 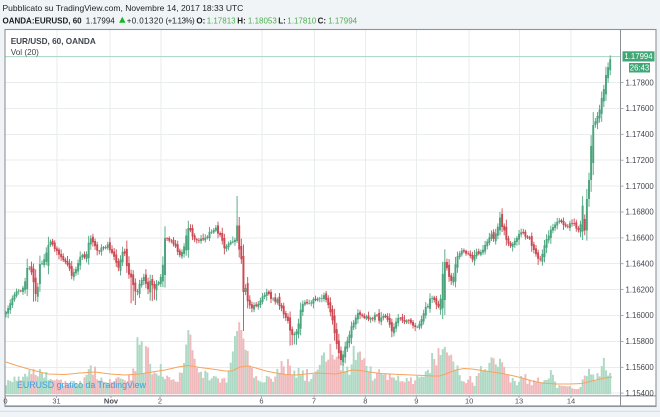 What do you see at coordinates (640, 238) in the screenshot?
I see `svg-text: 1.16600` at bounding box center [640, 238].